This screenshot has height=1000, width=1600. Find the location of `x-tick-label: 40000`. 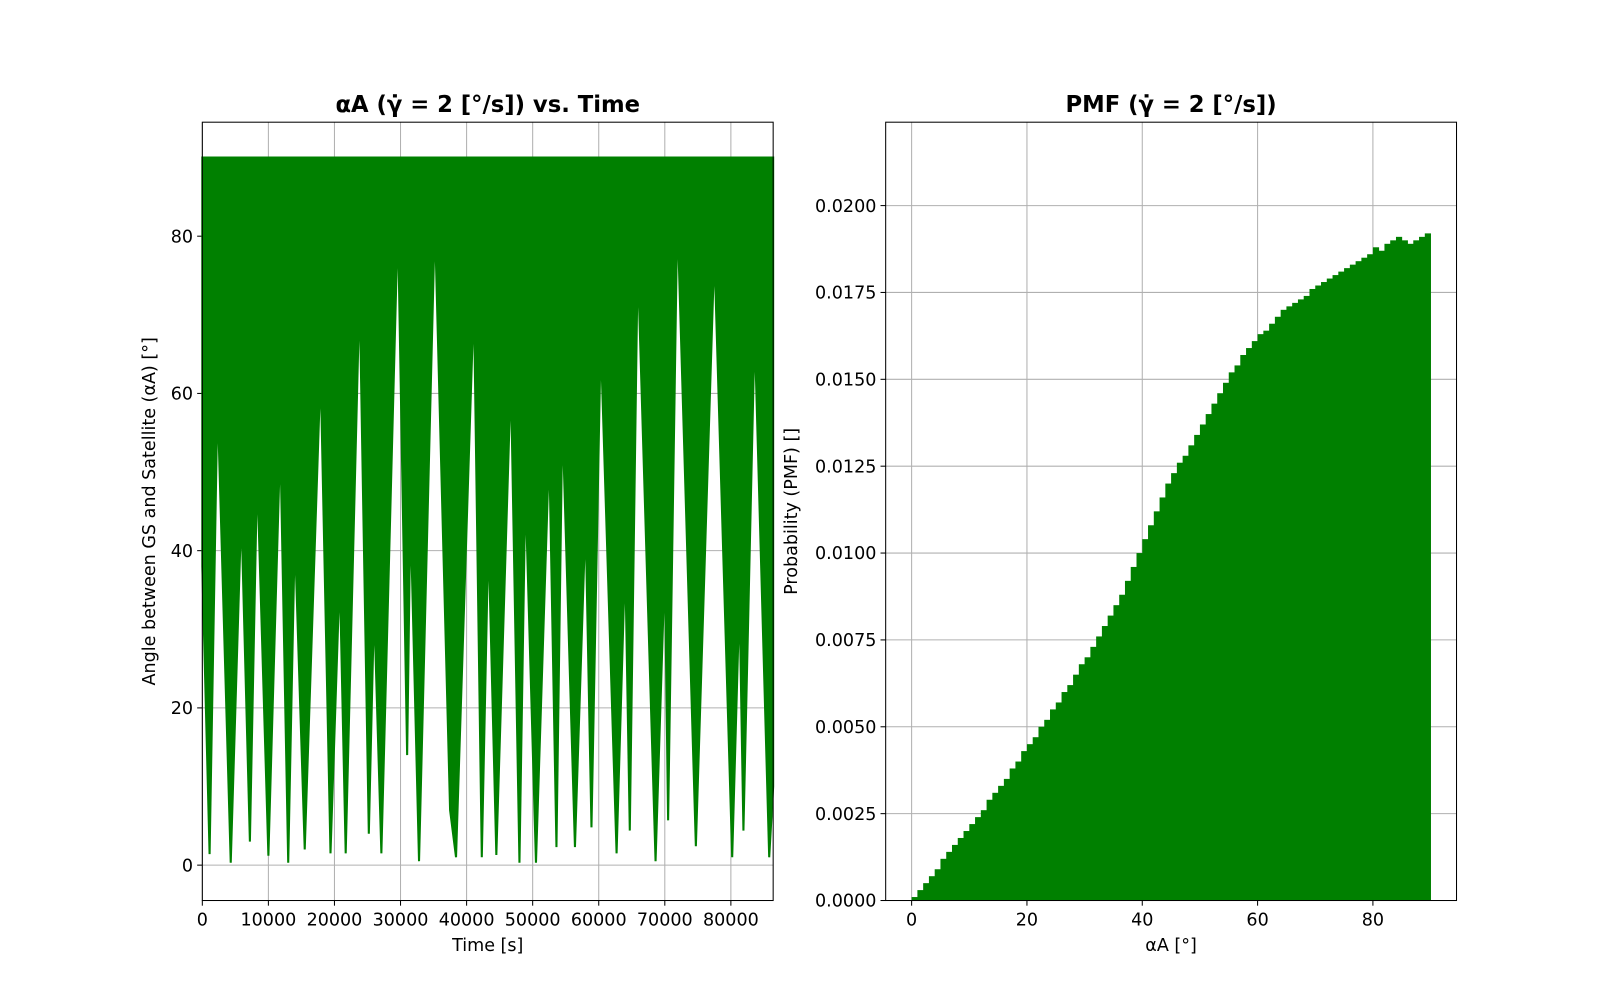

x-tick-label: 40000 is located at coordinates (467, 920).